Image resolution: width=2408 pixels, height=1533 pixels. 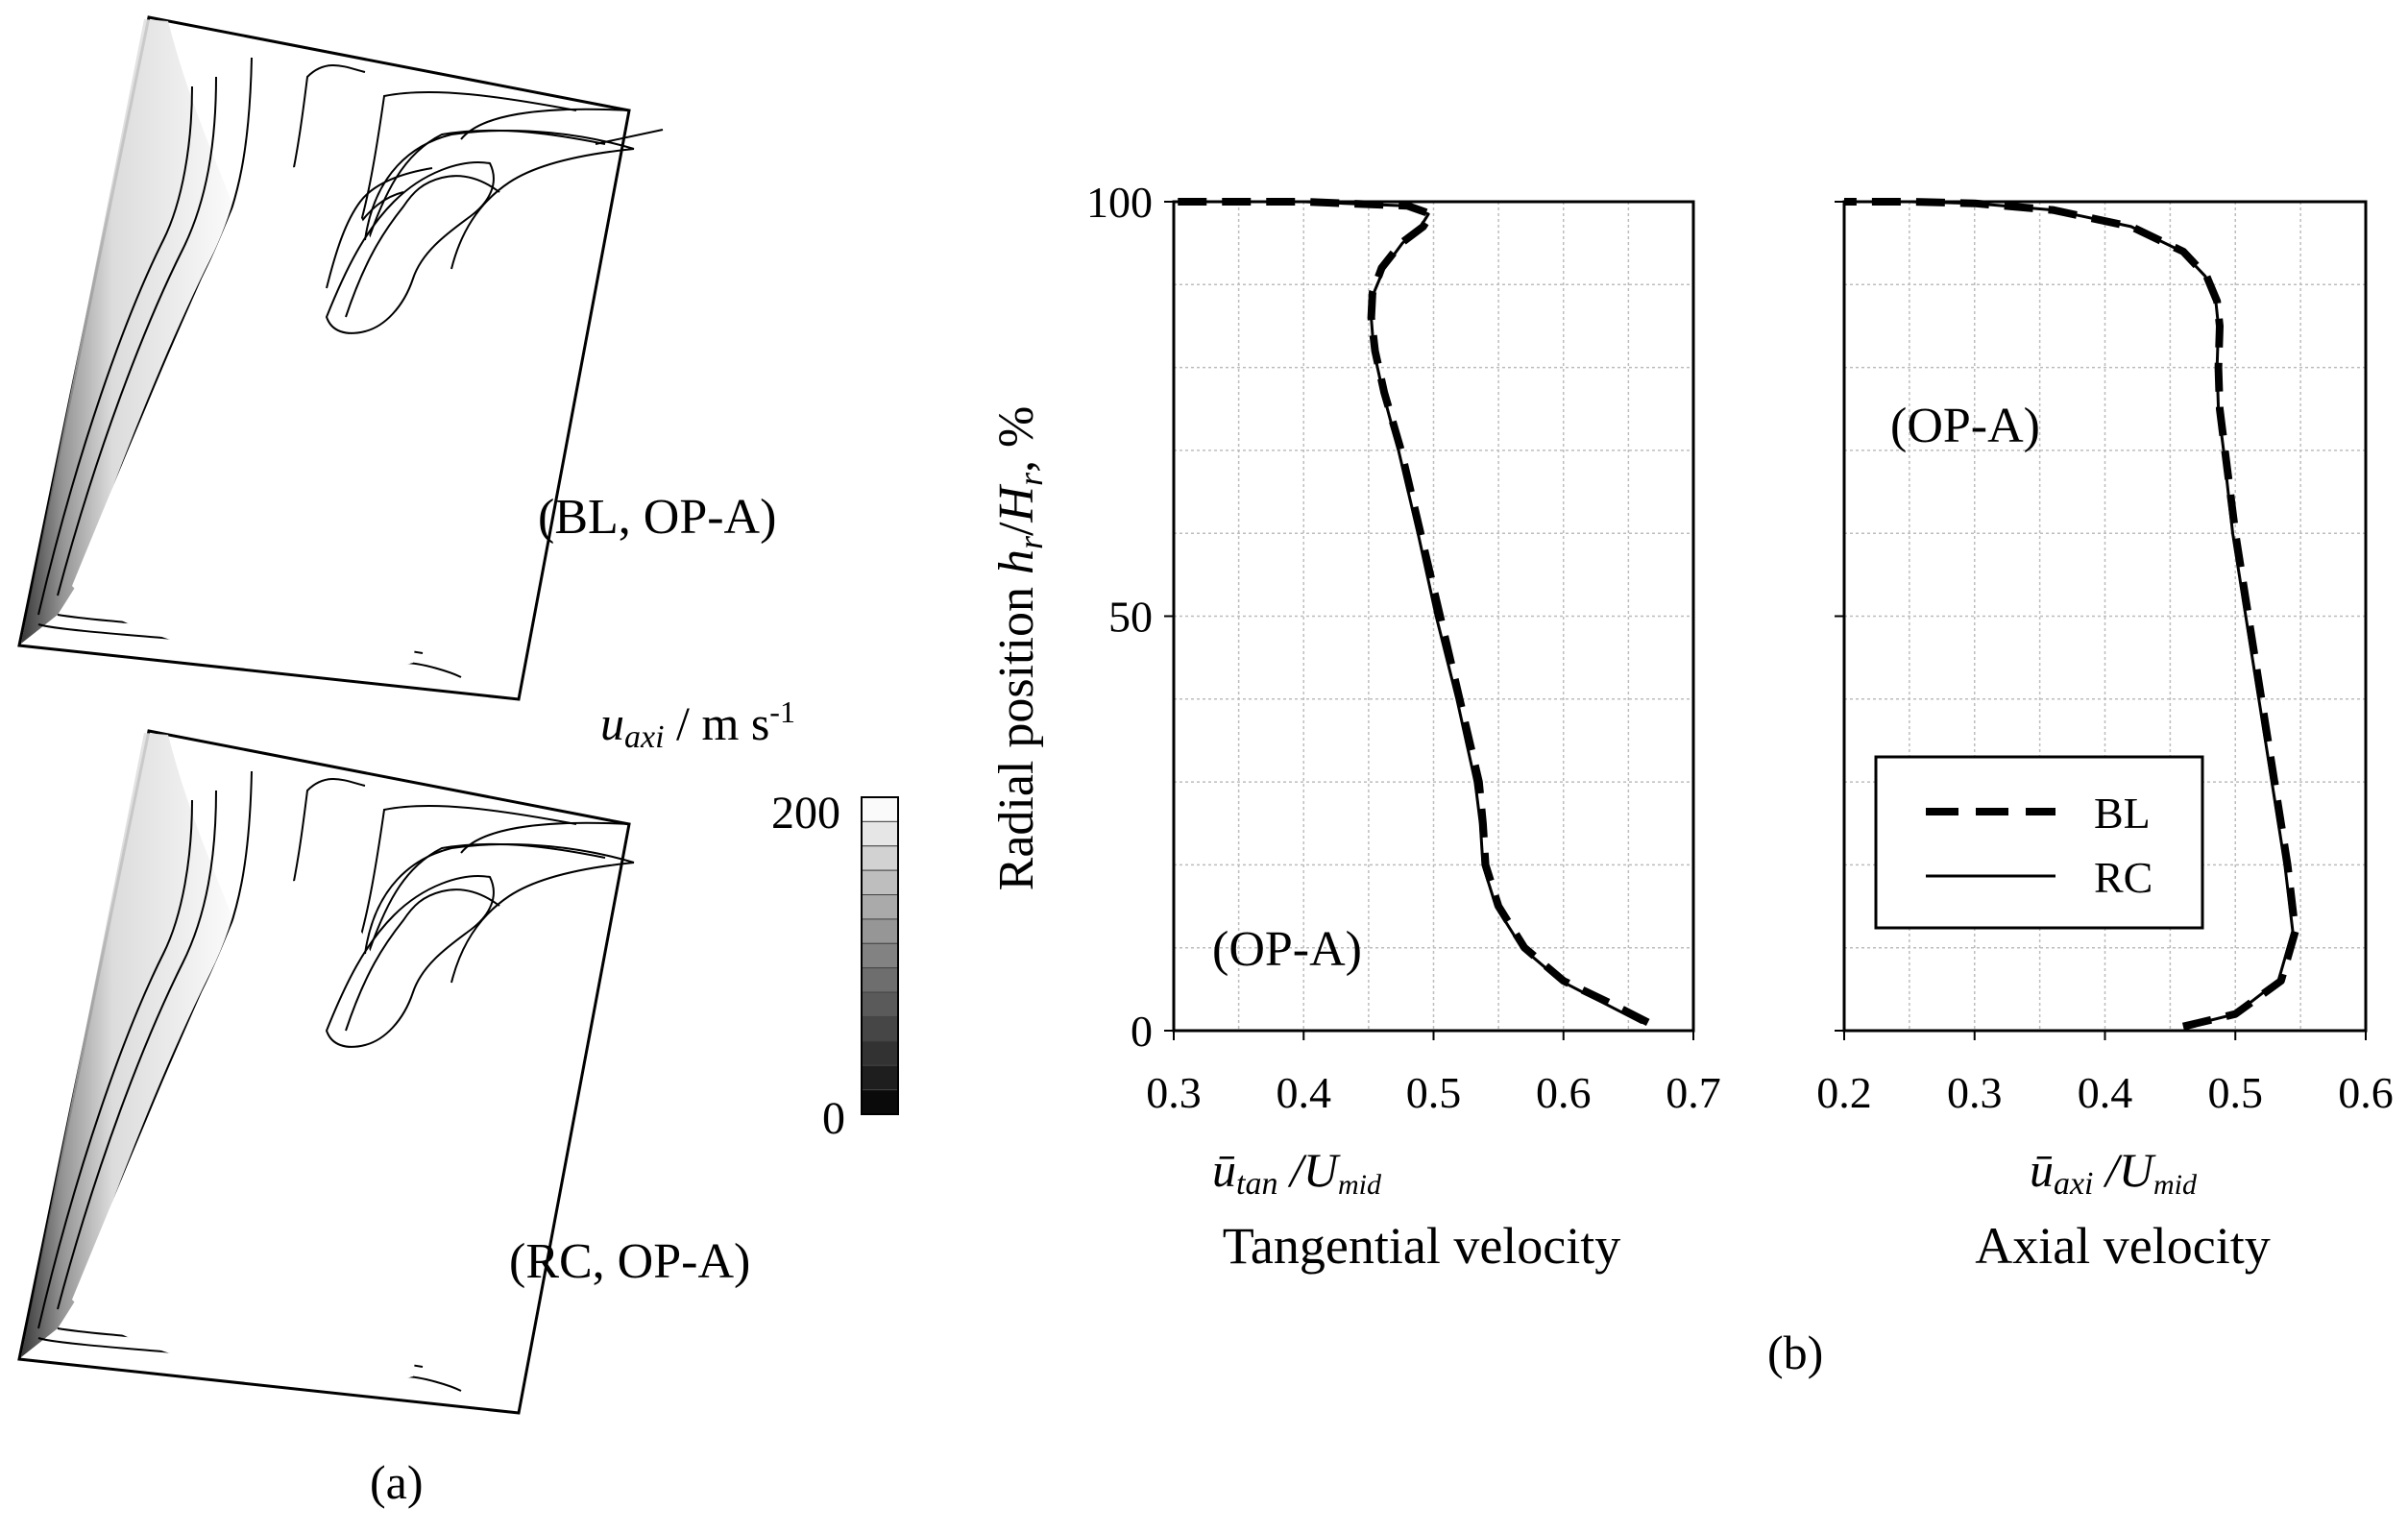 What do you see at coordinates (2122, 1246) in the screenshot?
I see `x-axis-title-axial: Axial velocity` at bounding box center [2122, 1246].